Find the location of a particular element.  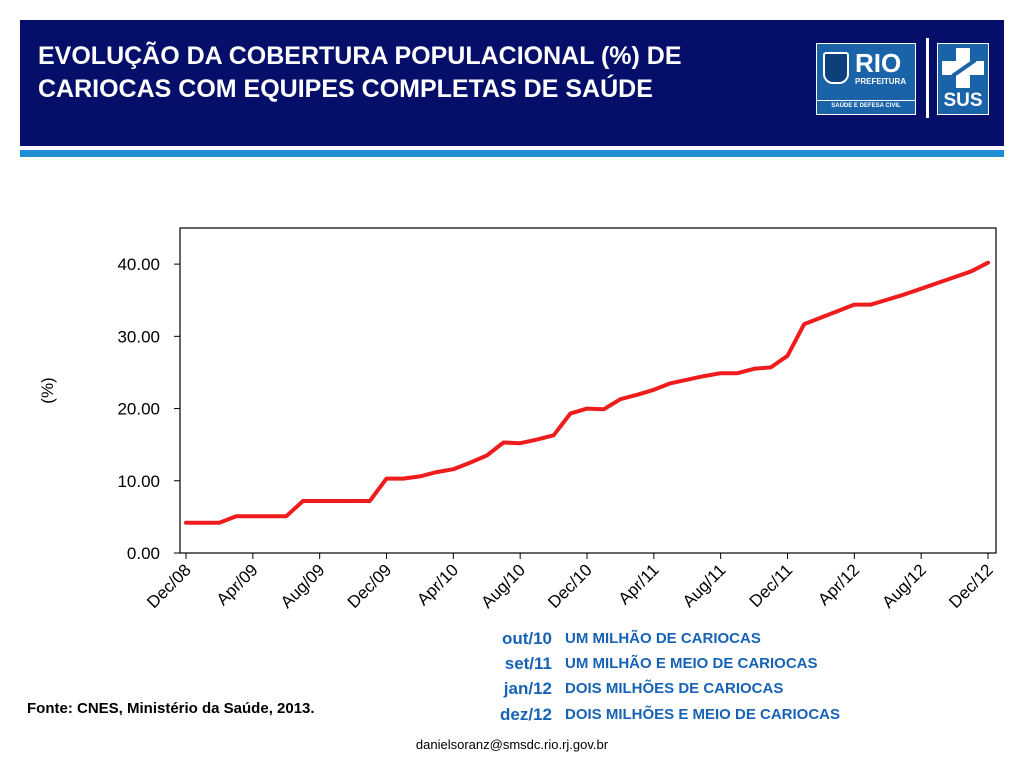

milestone-text: DOIS MILHÕES E MEIO DE CARIOCAS is located at coordinates (703, 714).